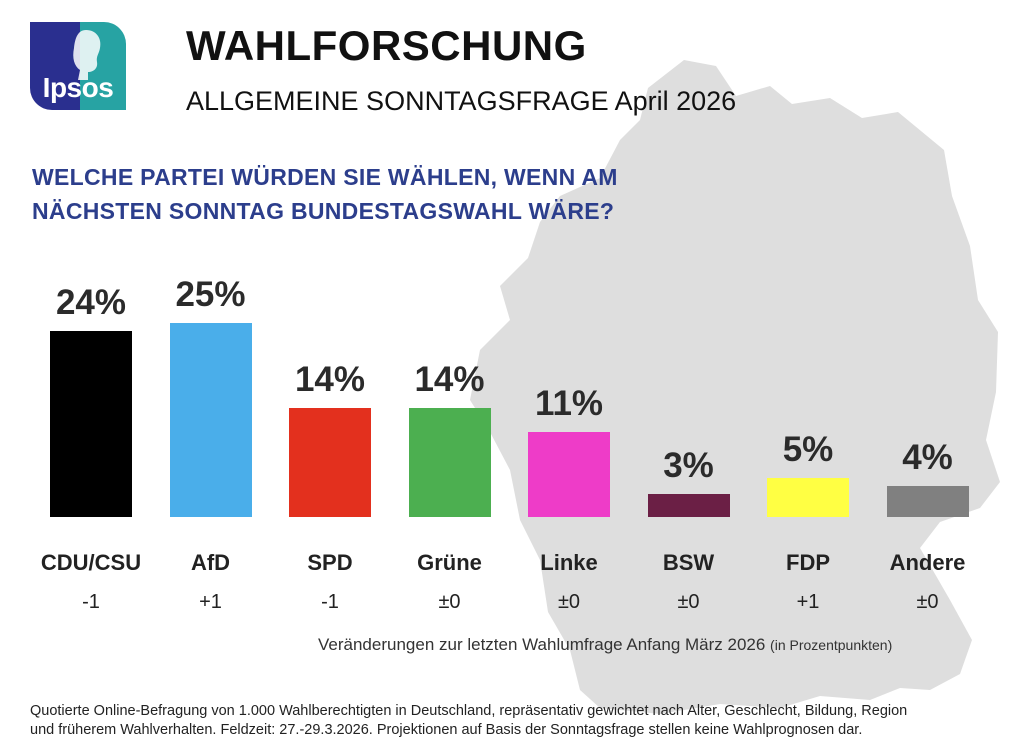 The width and height of the screenshot is (1024, 746). What do you see at coordinates (210, 294) in the screenshot?
I see `bar-value-label: 25%` at bounding box center [210, 294].